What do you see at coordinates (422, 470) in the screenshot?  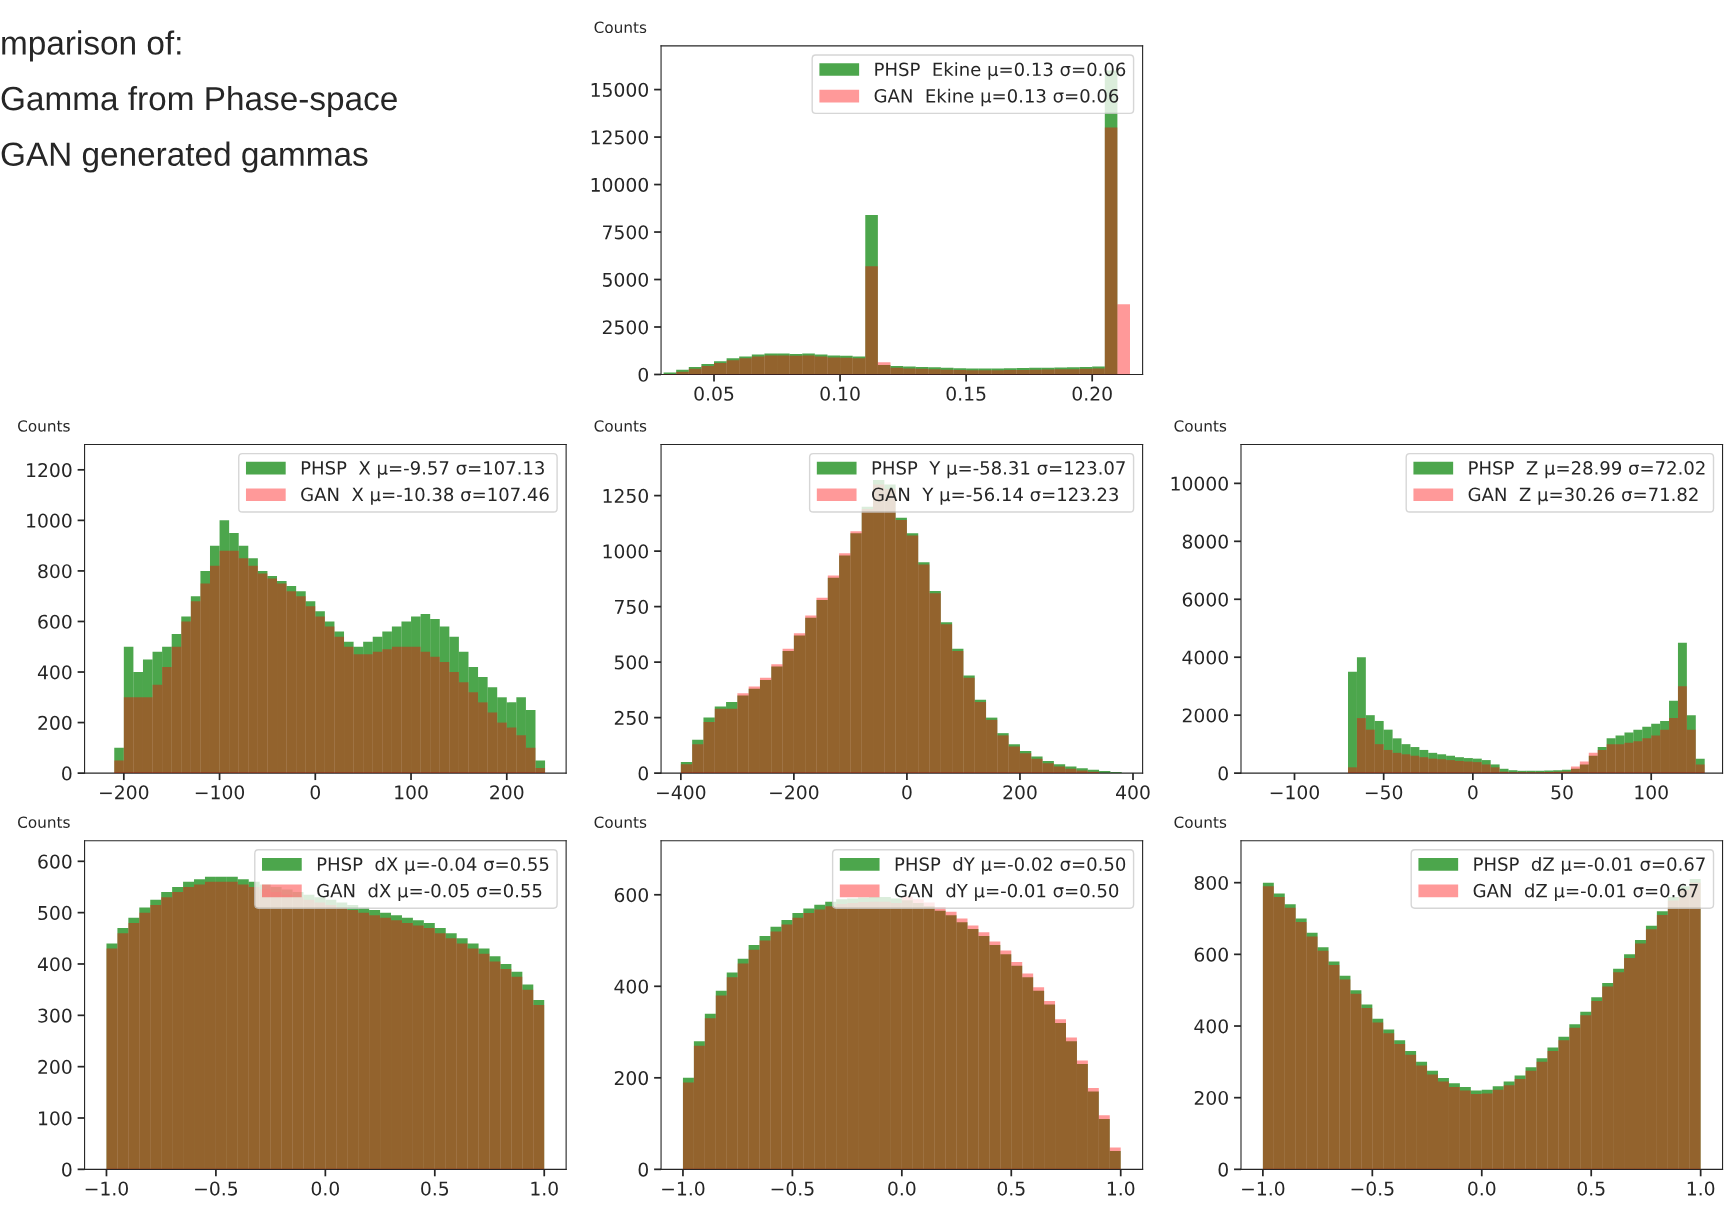 I see `legend-label: PHSP X μ=-9.57 σ=107.13` at bounding box center [422, 470].